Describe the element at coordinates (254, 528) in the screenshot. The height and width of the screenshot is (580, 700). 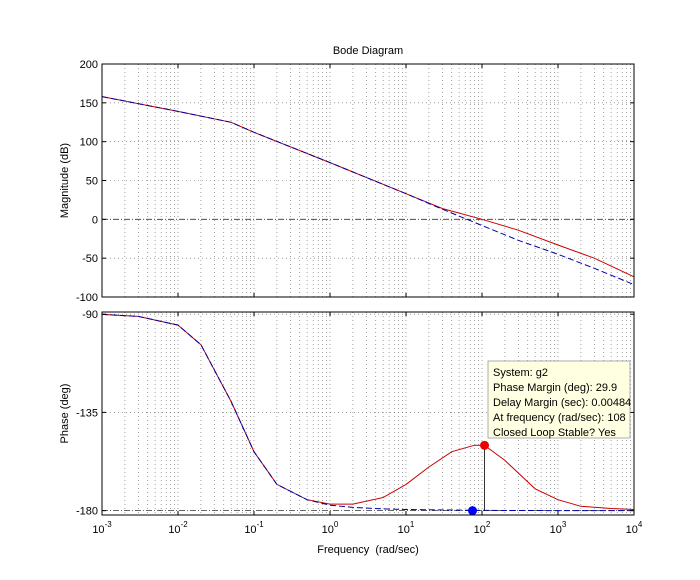
I see `x-tick-label: 10⁻¹` at that location.